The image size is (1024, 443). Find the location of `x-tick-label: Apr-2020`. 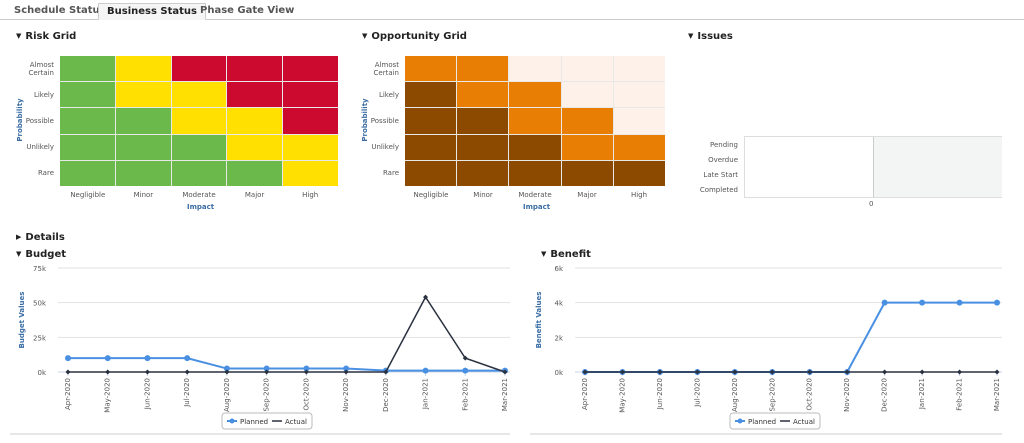

x-tick-label: Apr-2020 is located at coordinates (585, 394).